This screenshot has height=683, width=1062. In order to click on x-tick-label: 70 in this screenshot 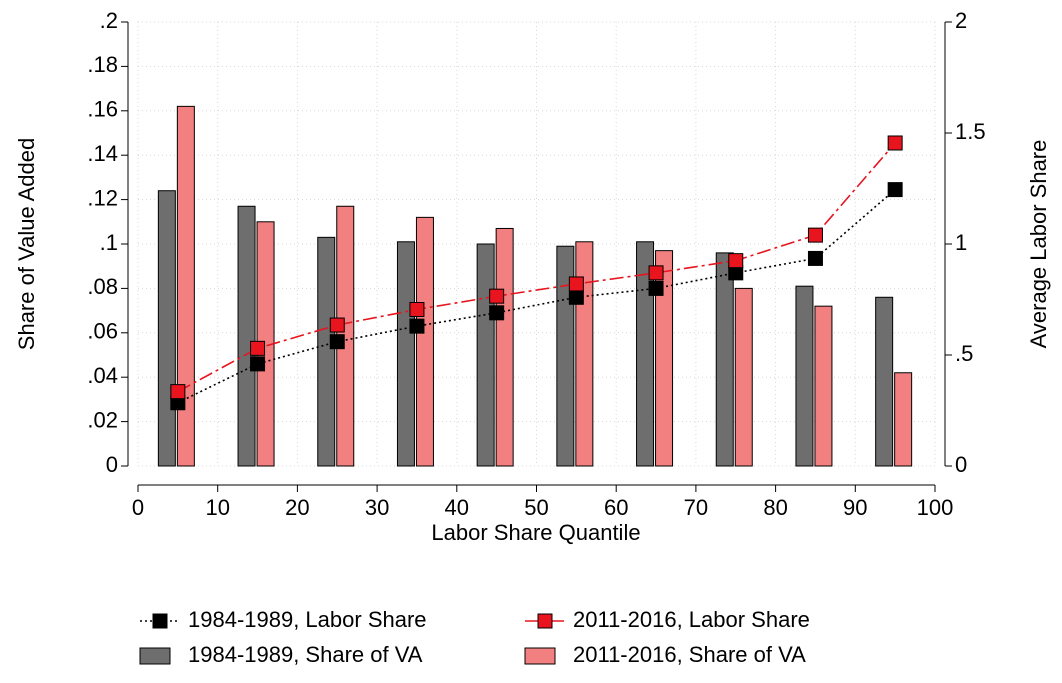, I will do `click(696, 507)`.